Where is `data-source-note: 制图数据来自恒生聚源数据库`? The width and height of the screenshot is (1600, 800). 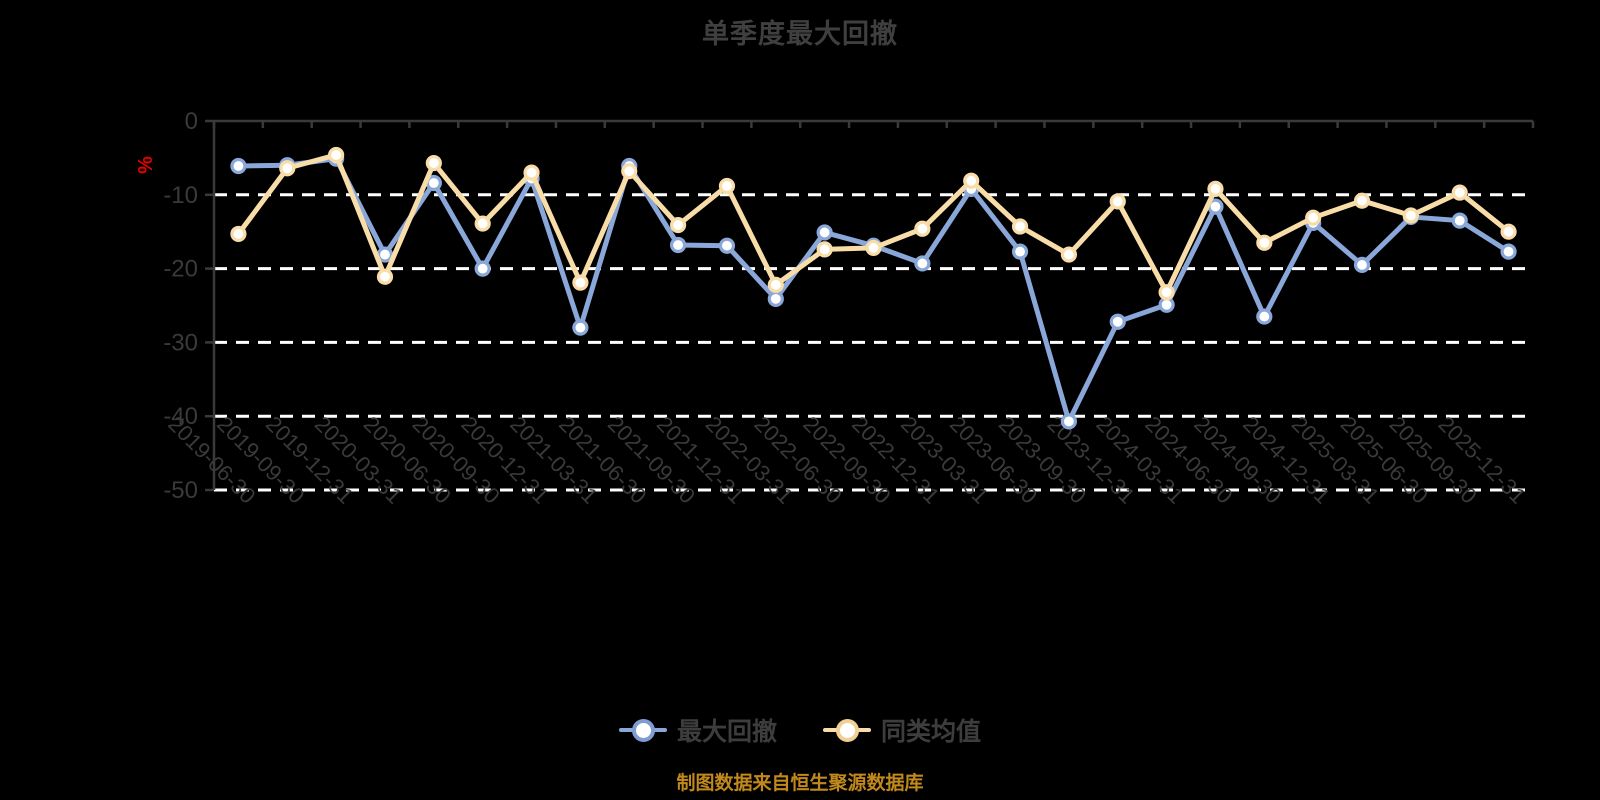
data-source-note: 制图数据来自恒生聚源数据库 is located at coordinates (800, 783).